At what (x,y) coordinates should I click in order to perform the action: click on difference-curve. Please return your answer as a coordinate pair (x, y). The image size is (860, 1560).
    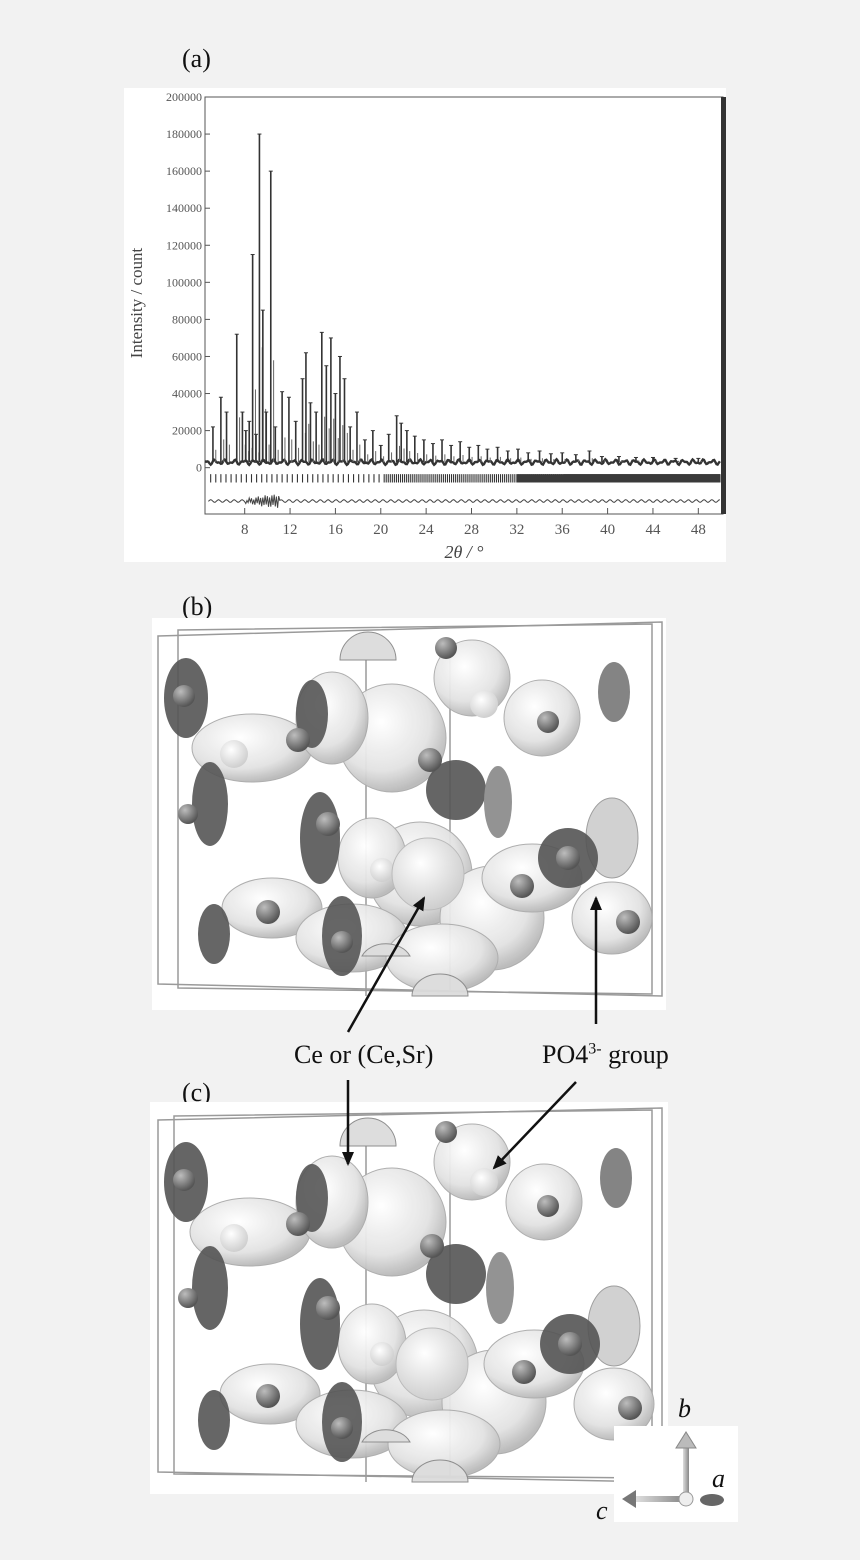
    Looking at the image, I should click on (464, 501).